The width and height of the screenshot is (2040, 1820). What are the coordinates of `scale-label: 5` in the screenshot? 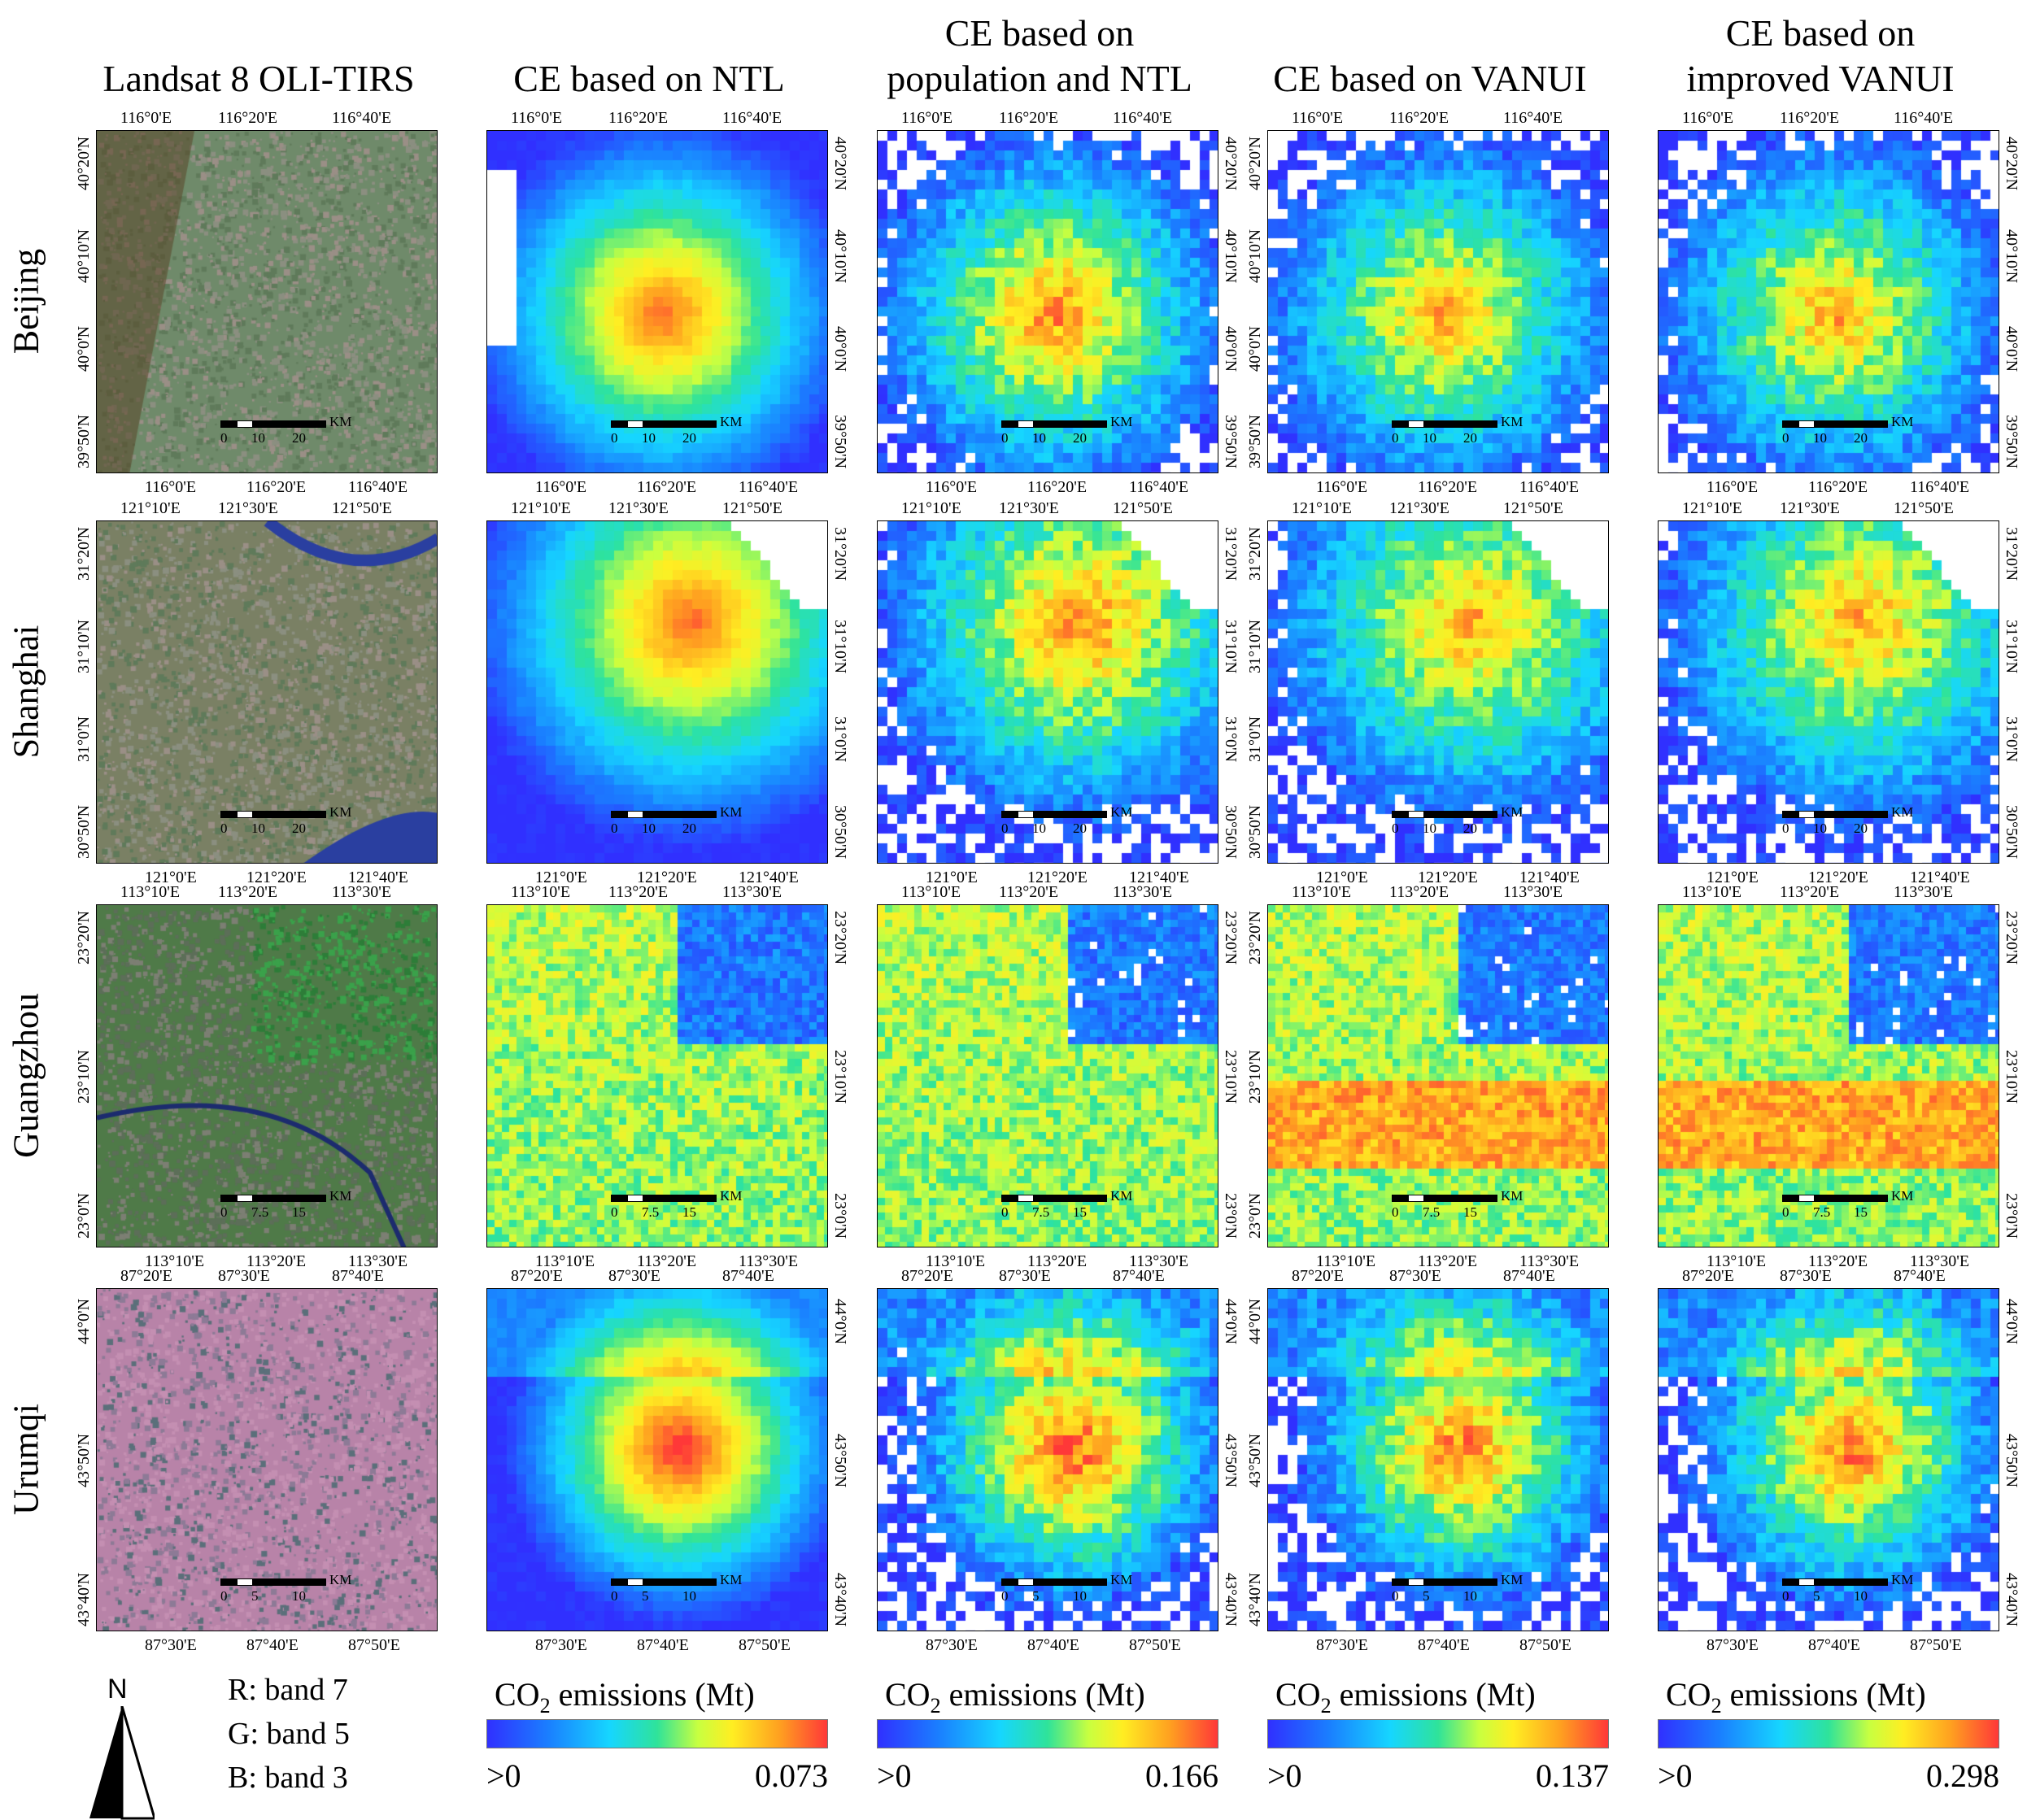 It's located at (1426, 1596).